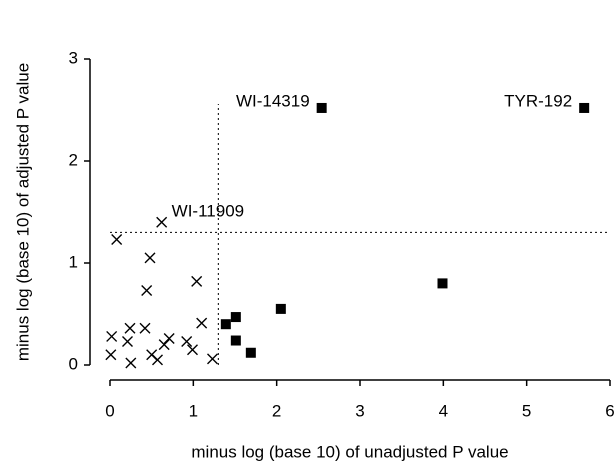 The image size is (616, 473). Describe the element at coordinates (73, 261) in the screenshot. I see `y-tick-label: 1` at that location.